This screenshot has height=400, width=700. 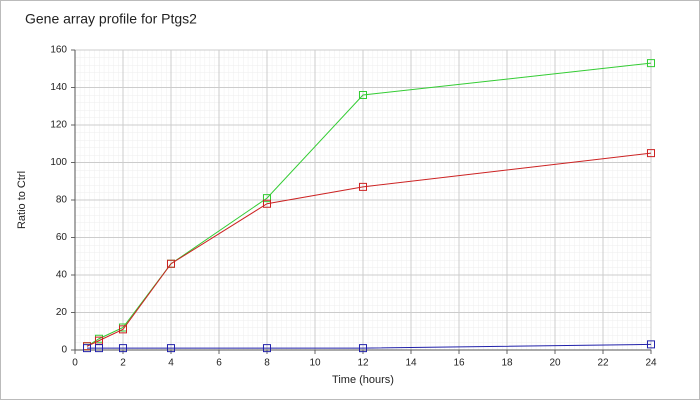 What do you see at coordinates (369, 346) in the screenshot?
I see `series-line` at bounding box center [369, 346].